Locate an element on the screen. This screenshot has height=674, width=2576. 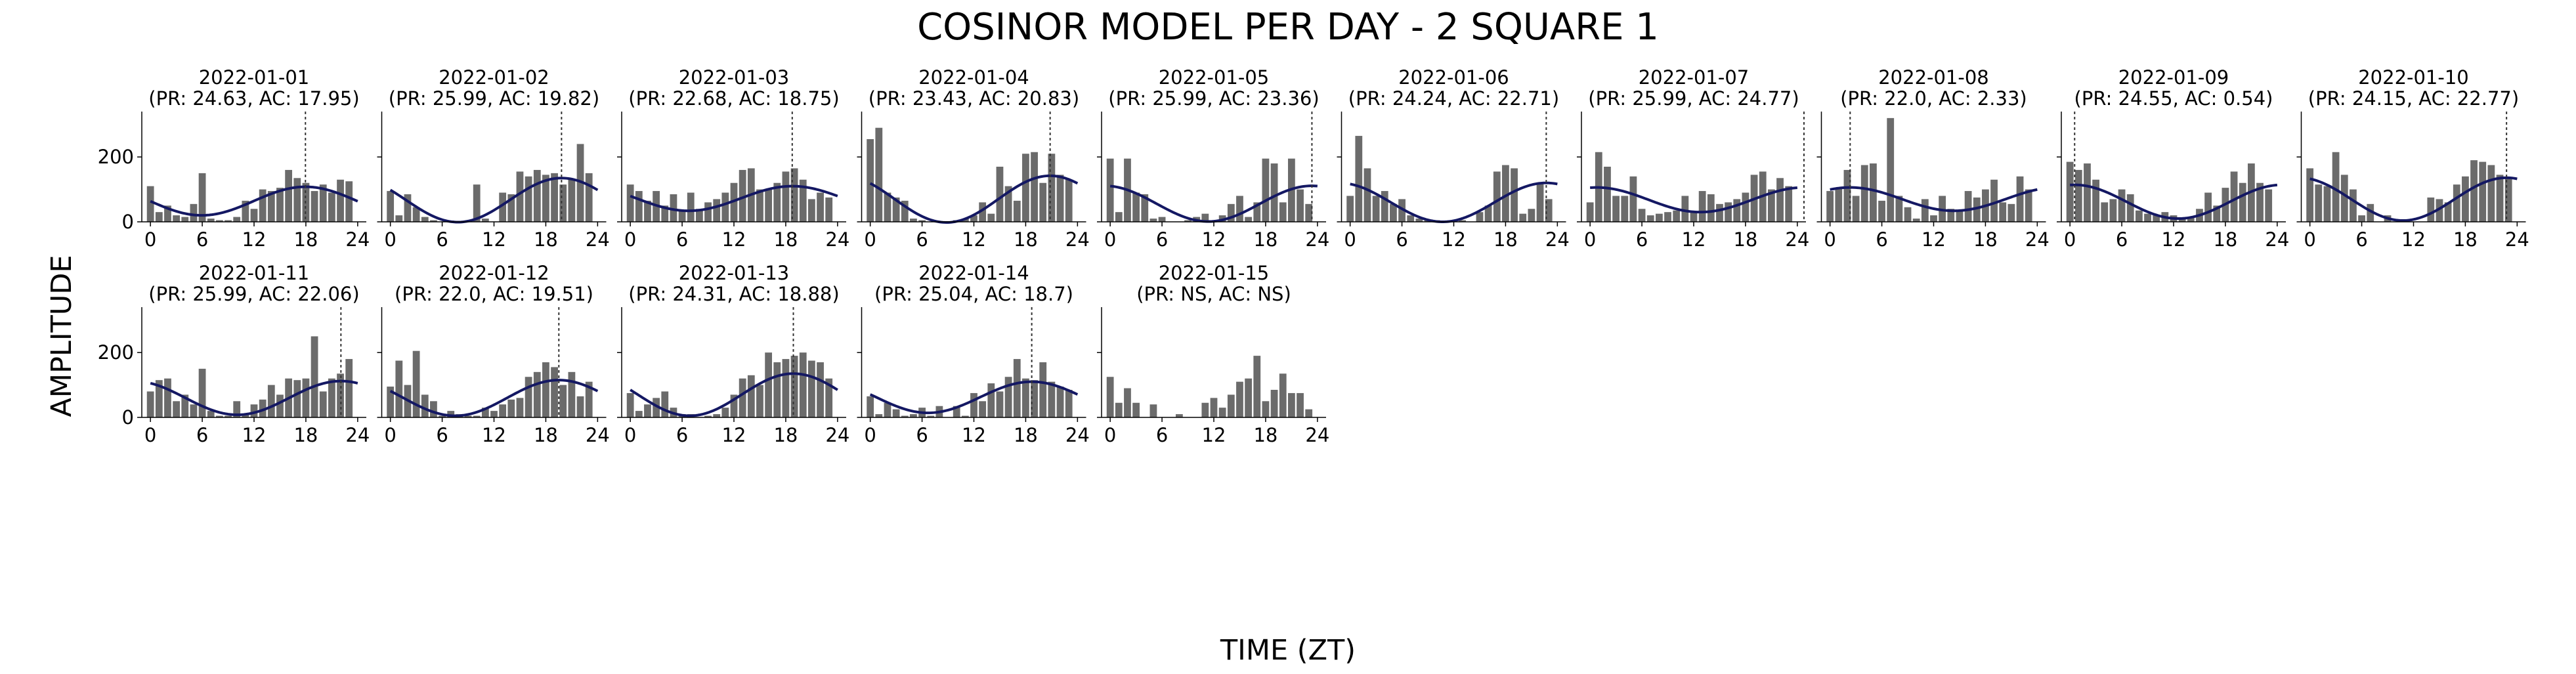
subplot-2022-01-07: 2022-01-07(PR: 25.99, AC: 24.77) 0 6 12 18 24 is located at coordinates (1693, 158).